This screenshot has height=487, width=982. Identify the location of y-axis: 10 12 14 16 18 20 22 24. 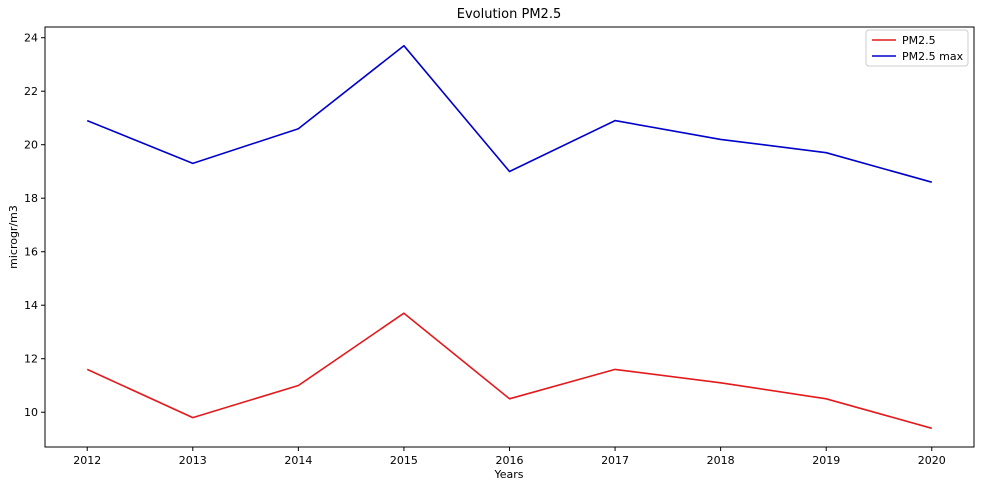
(34, 225).